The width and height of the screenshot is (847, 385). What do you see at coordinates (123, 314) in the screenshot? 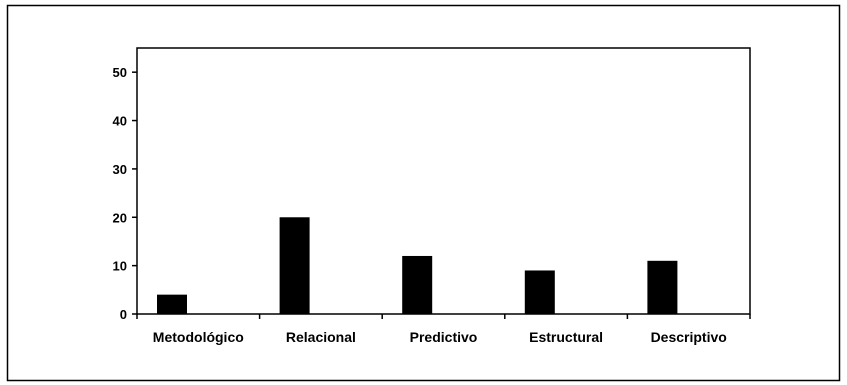
I see `y-tick-label: 0` at bounding box center [123, 314].